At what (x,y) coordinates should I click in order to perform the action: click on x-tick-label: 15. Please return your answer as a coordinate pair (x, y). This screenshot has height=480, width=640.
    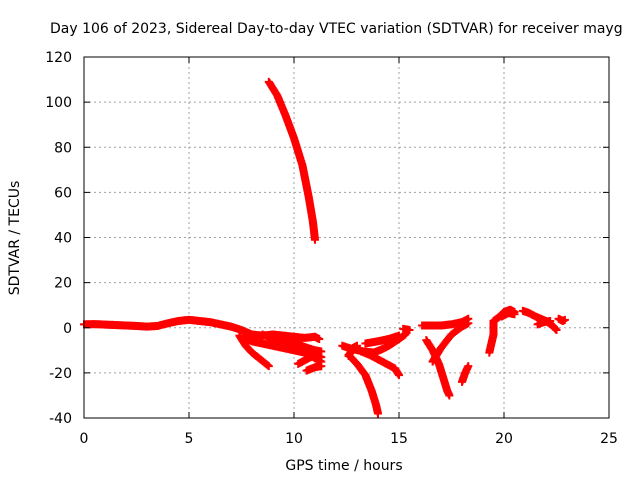
    Looking at the image, I should click on (399, 439).